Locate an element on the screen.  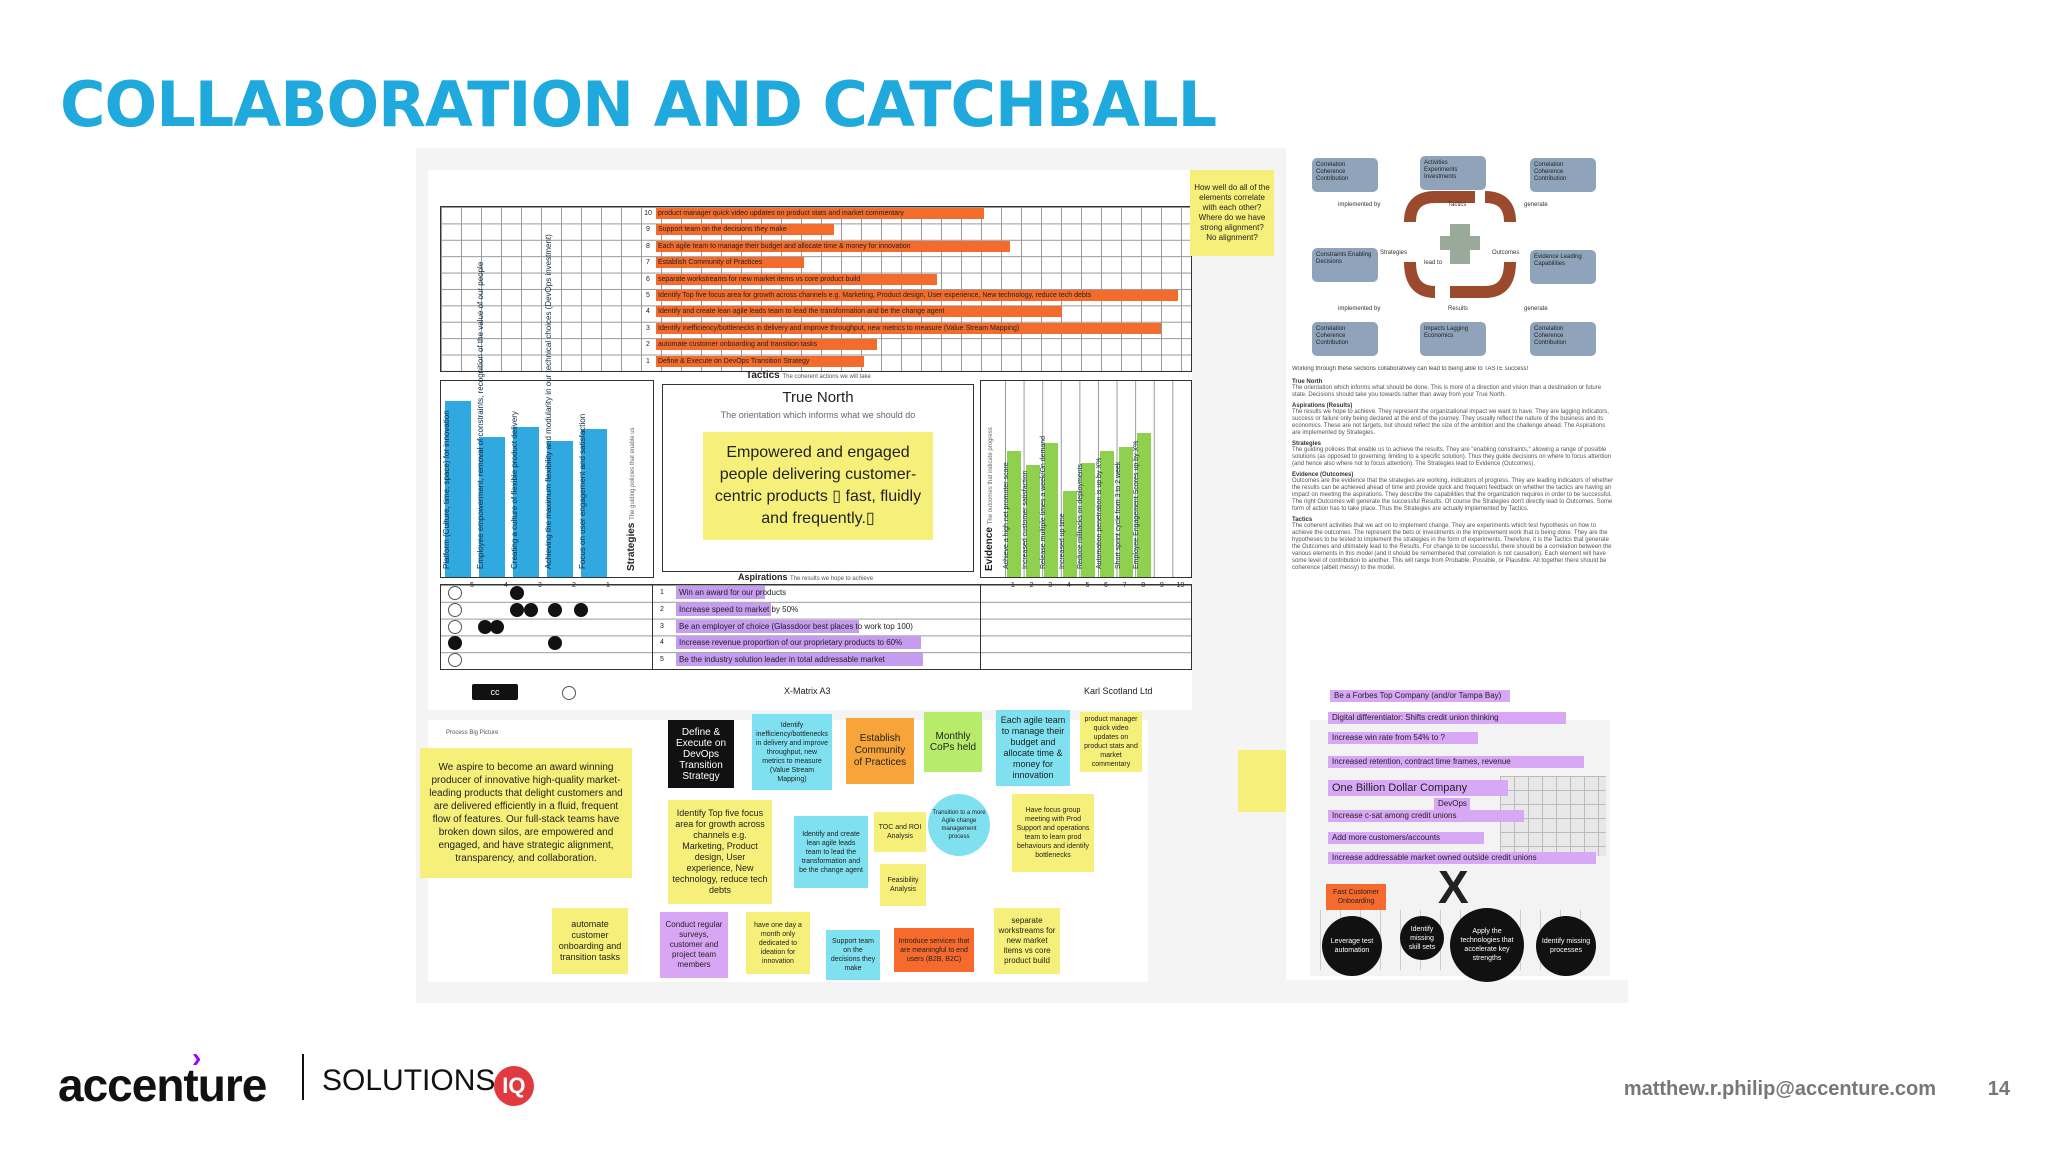
support-sticky: Support team on the decisions they make is located at coordinates (853, 955).